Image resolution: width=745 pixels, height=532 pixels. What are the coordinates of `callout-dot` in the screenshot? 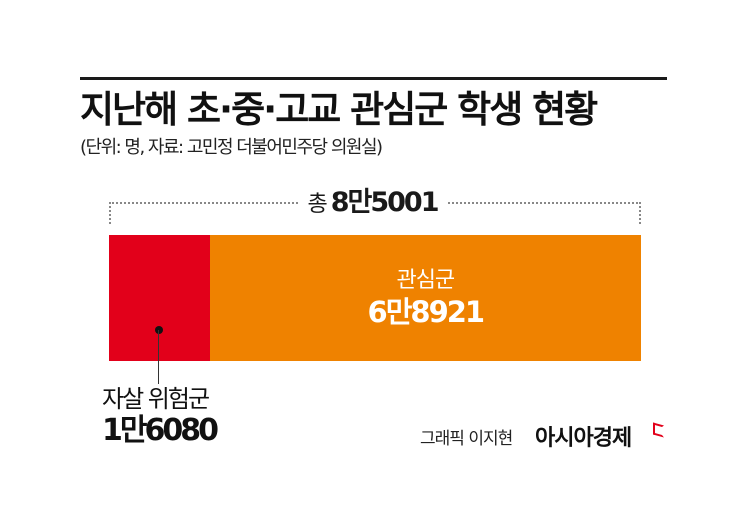 It's located at (159, 330).